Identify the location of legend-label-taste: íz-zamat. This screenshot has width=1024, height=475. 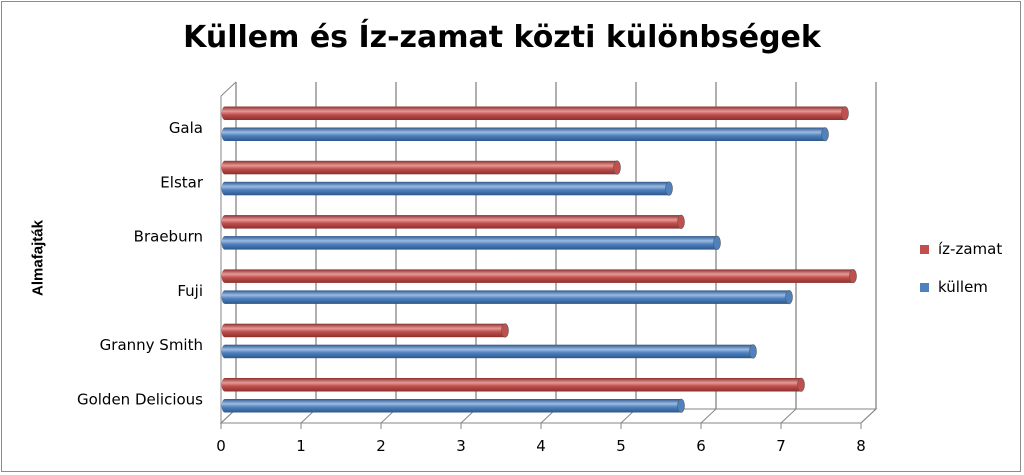
(970, 249).